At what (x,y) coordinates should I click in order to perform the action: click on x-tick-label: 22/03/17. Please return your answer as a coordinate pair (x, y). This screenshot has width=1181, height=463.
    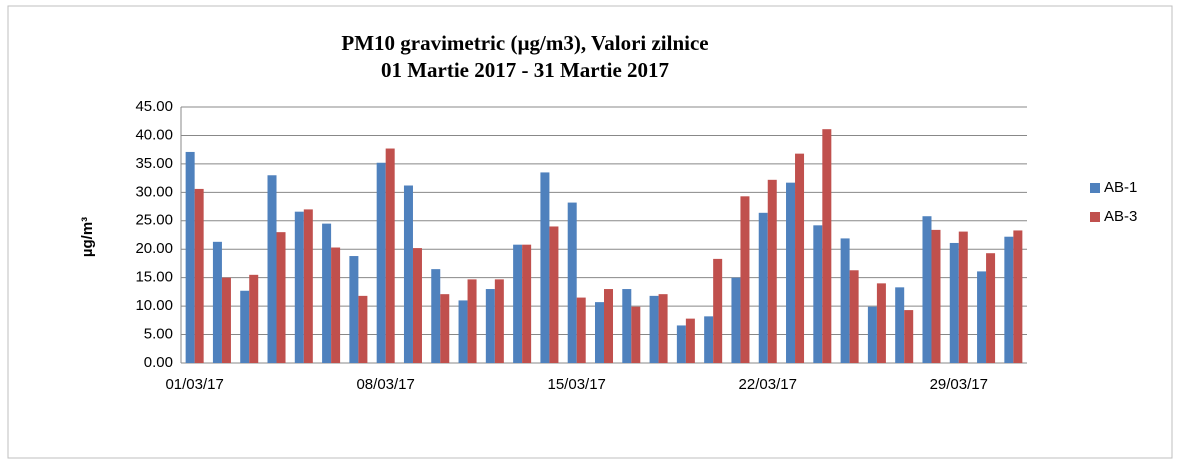
    Looking at the image, I should click on (768, 384).